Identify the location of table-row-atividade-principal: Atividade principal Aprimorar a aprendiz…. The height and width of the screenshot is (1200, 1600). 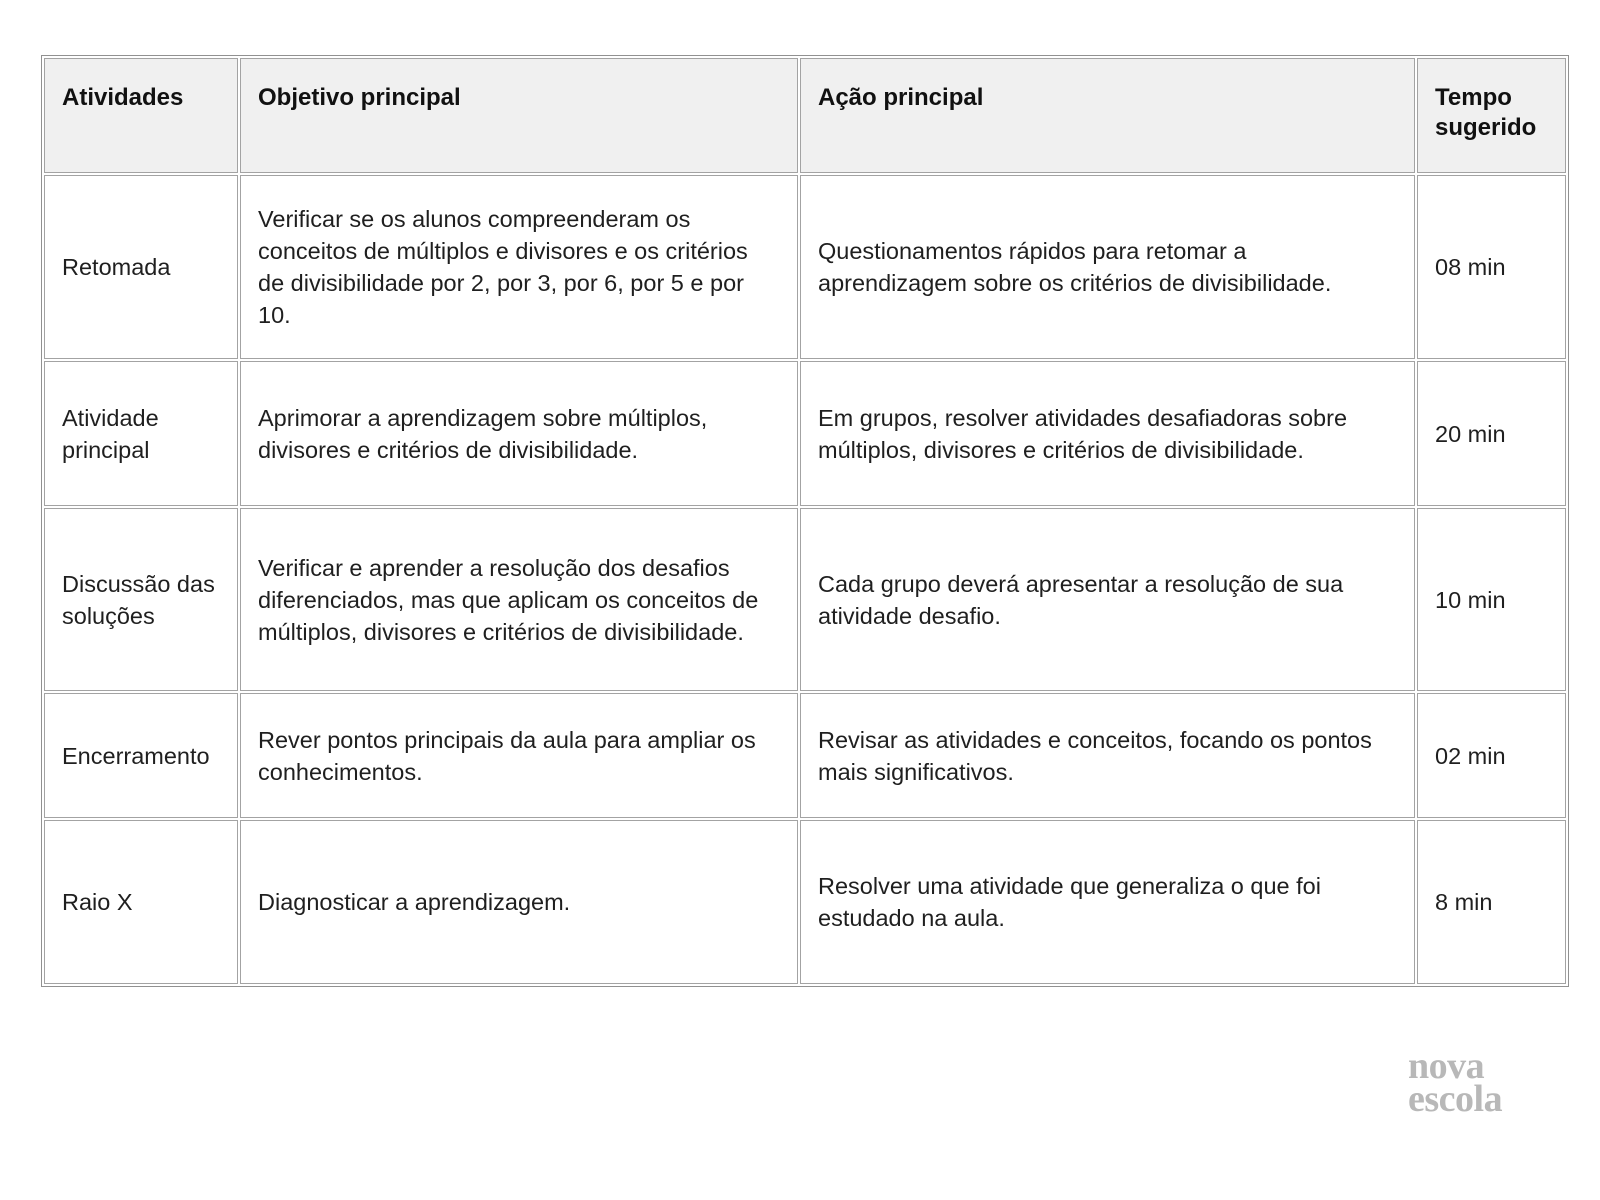
(805, 433).